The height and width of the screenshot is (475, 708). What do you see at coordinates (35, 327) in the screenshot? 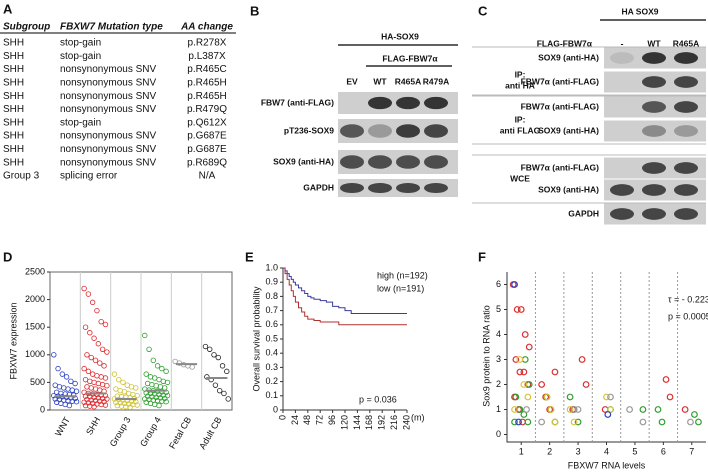
I see `y-tick-label: 1500` at bounding box center [35, 327].